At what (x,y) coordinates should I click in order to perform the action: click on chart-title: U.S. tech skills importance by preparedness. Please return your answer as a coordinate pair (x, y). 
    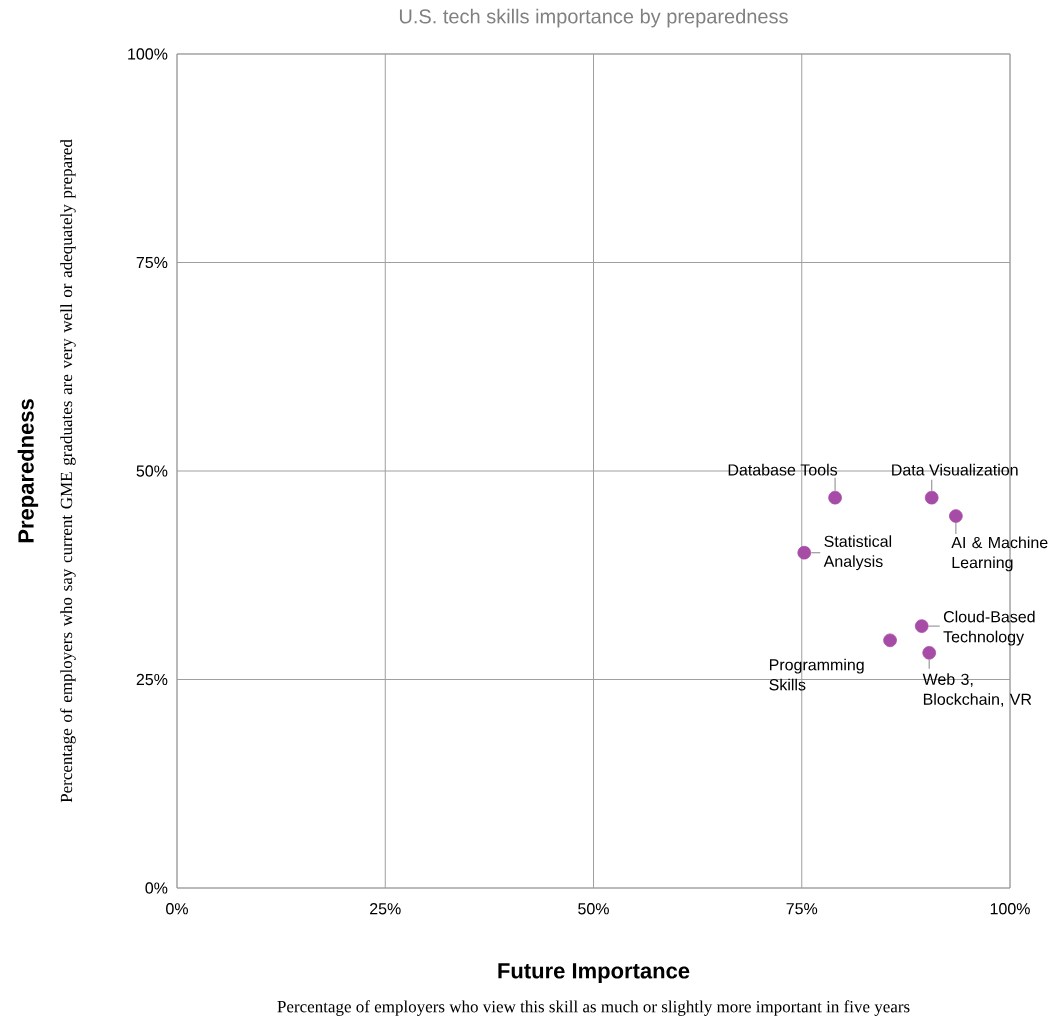
    Looking at the image, I should click on (593, 18).